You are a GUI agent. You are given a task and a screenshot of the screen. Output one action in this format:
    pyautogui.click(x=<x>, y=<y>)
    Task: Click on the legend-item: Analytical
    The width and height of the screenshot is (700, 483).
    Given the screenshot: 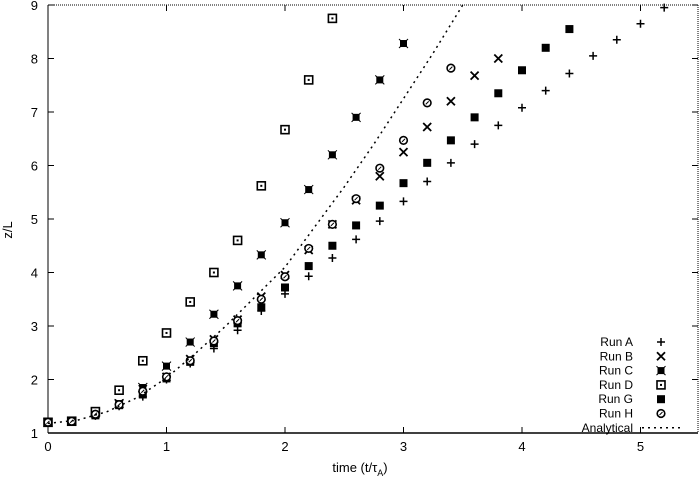 What is the action you would take?
    pyautogui.click(x=631, y=428)
    